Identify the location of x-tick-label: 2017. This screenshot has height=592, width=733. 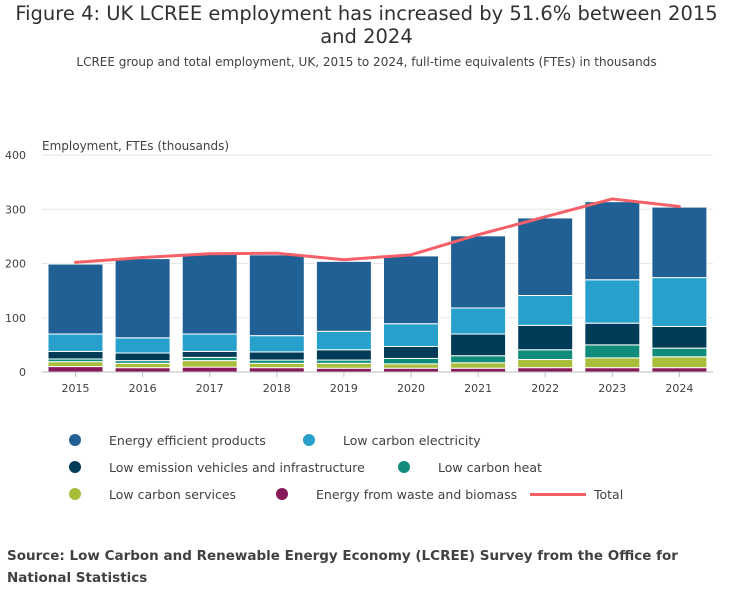
(210, 388).